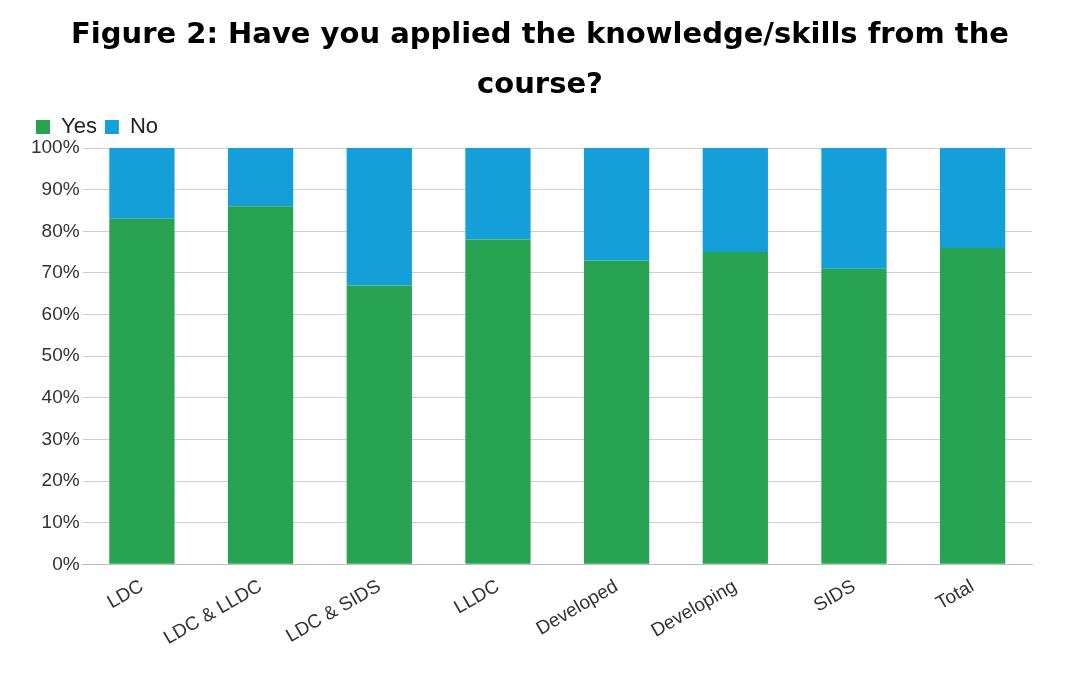  Describe the element at coordinates (955, 594) in the screenshot. I see `x-tick-label: Total` at that location.